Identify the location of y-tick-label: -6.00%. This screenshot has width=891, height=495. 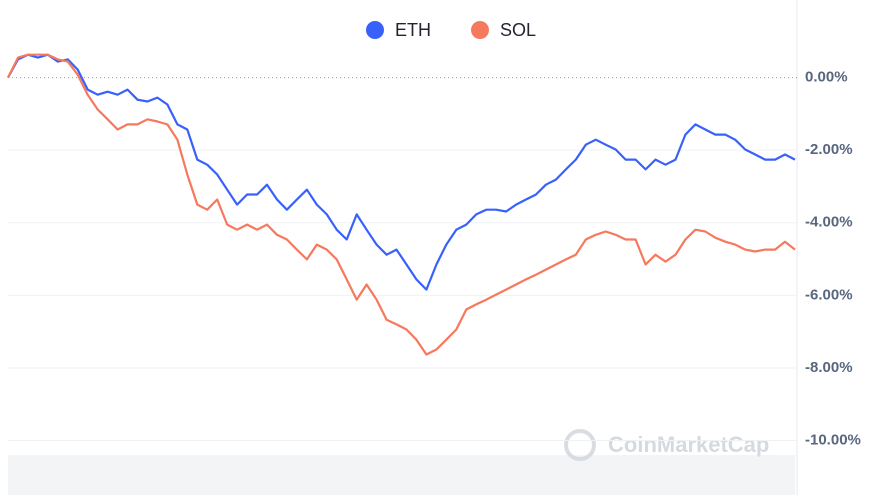
(829, 294).